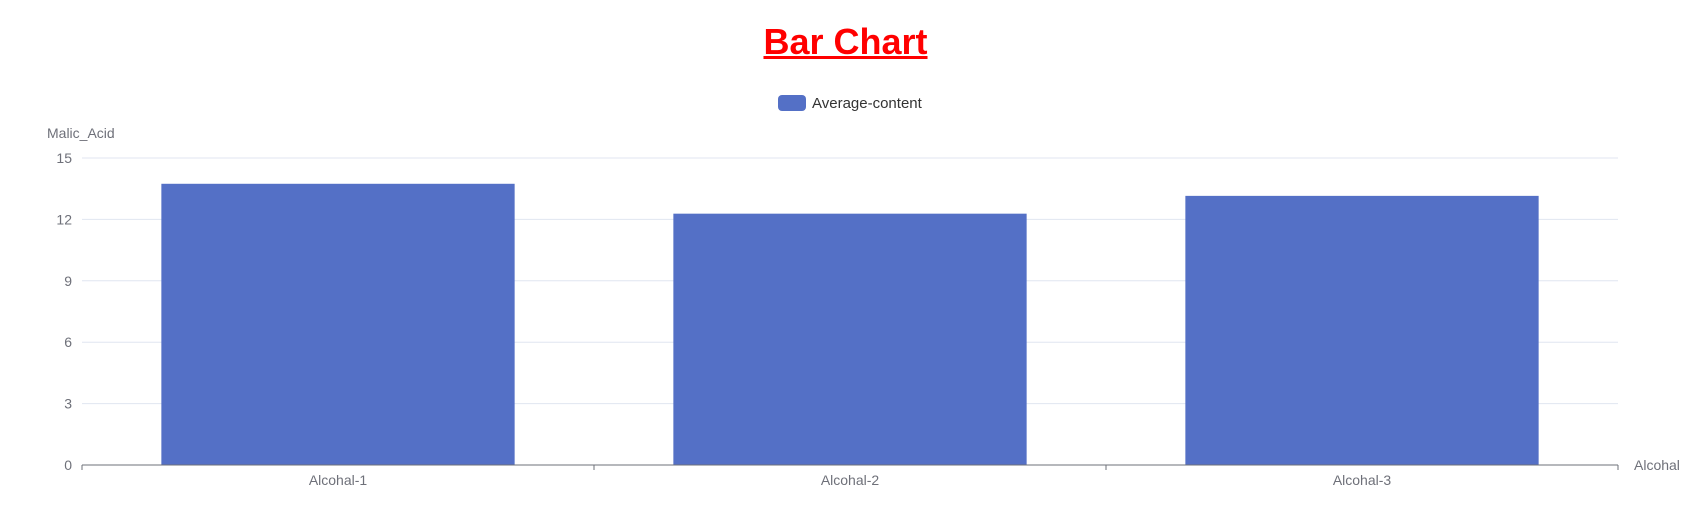  Describe the element at coordinates (338, 480) in the screenshot. I see `x-tick-label: Alcohal-1` at that location.